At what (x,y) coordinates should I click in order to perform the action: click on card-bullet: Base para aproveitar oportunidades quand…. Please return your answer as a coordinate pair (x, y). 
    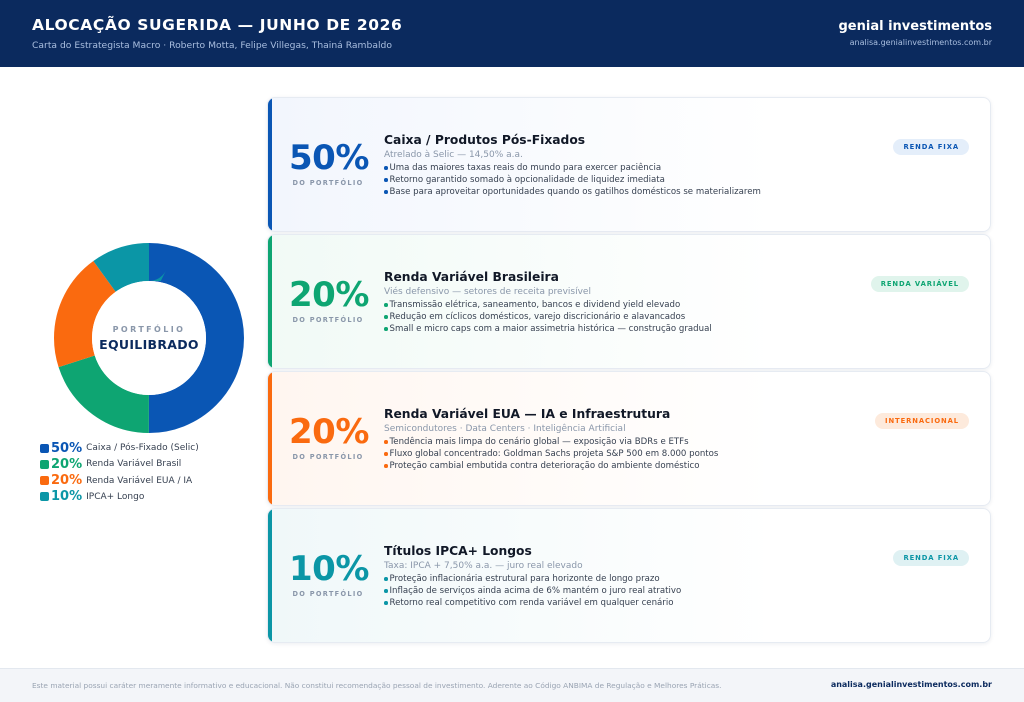
    Looking at the image, I should click on (572, 192).